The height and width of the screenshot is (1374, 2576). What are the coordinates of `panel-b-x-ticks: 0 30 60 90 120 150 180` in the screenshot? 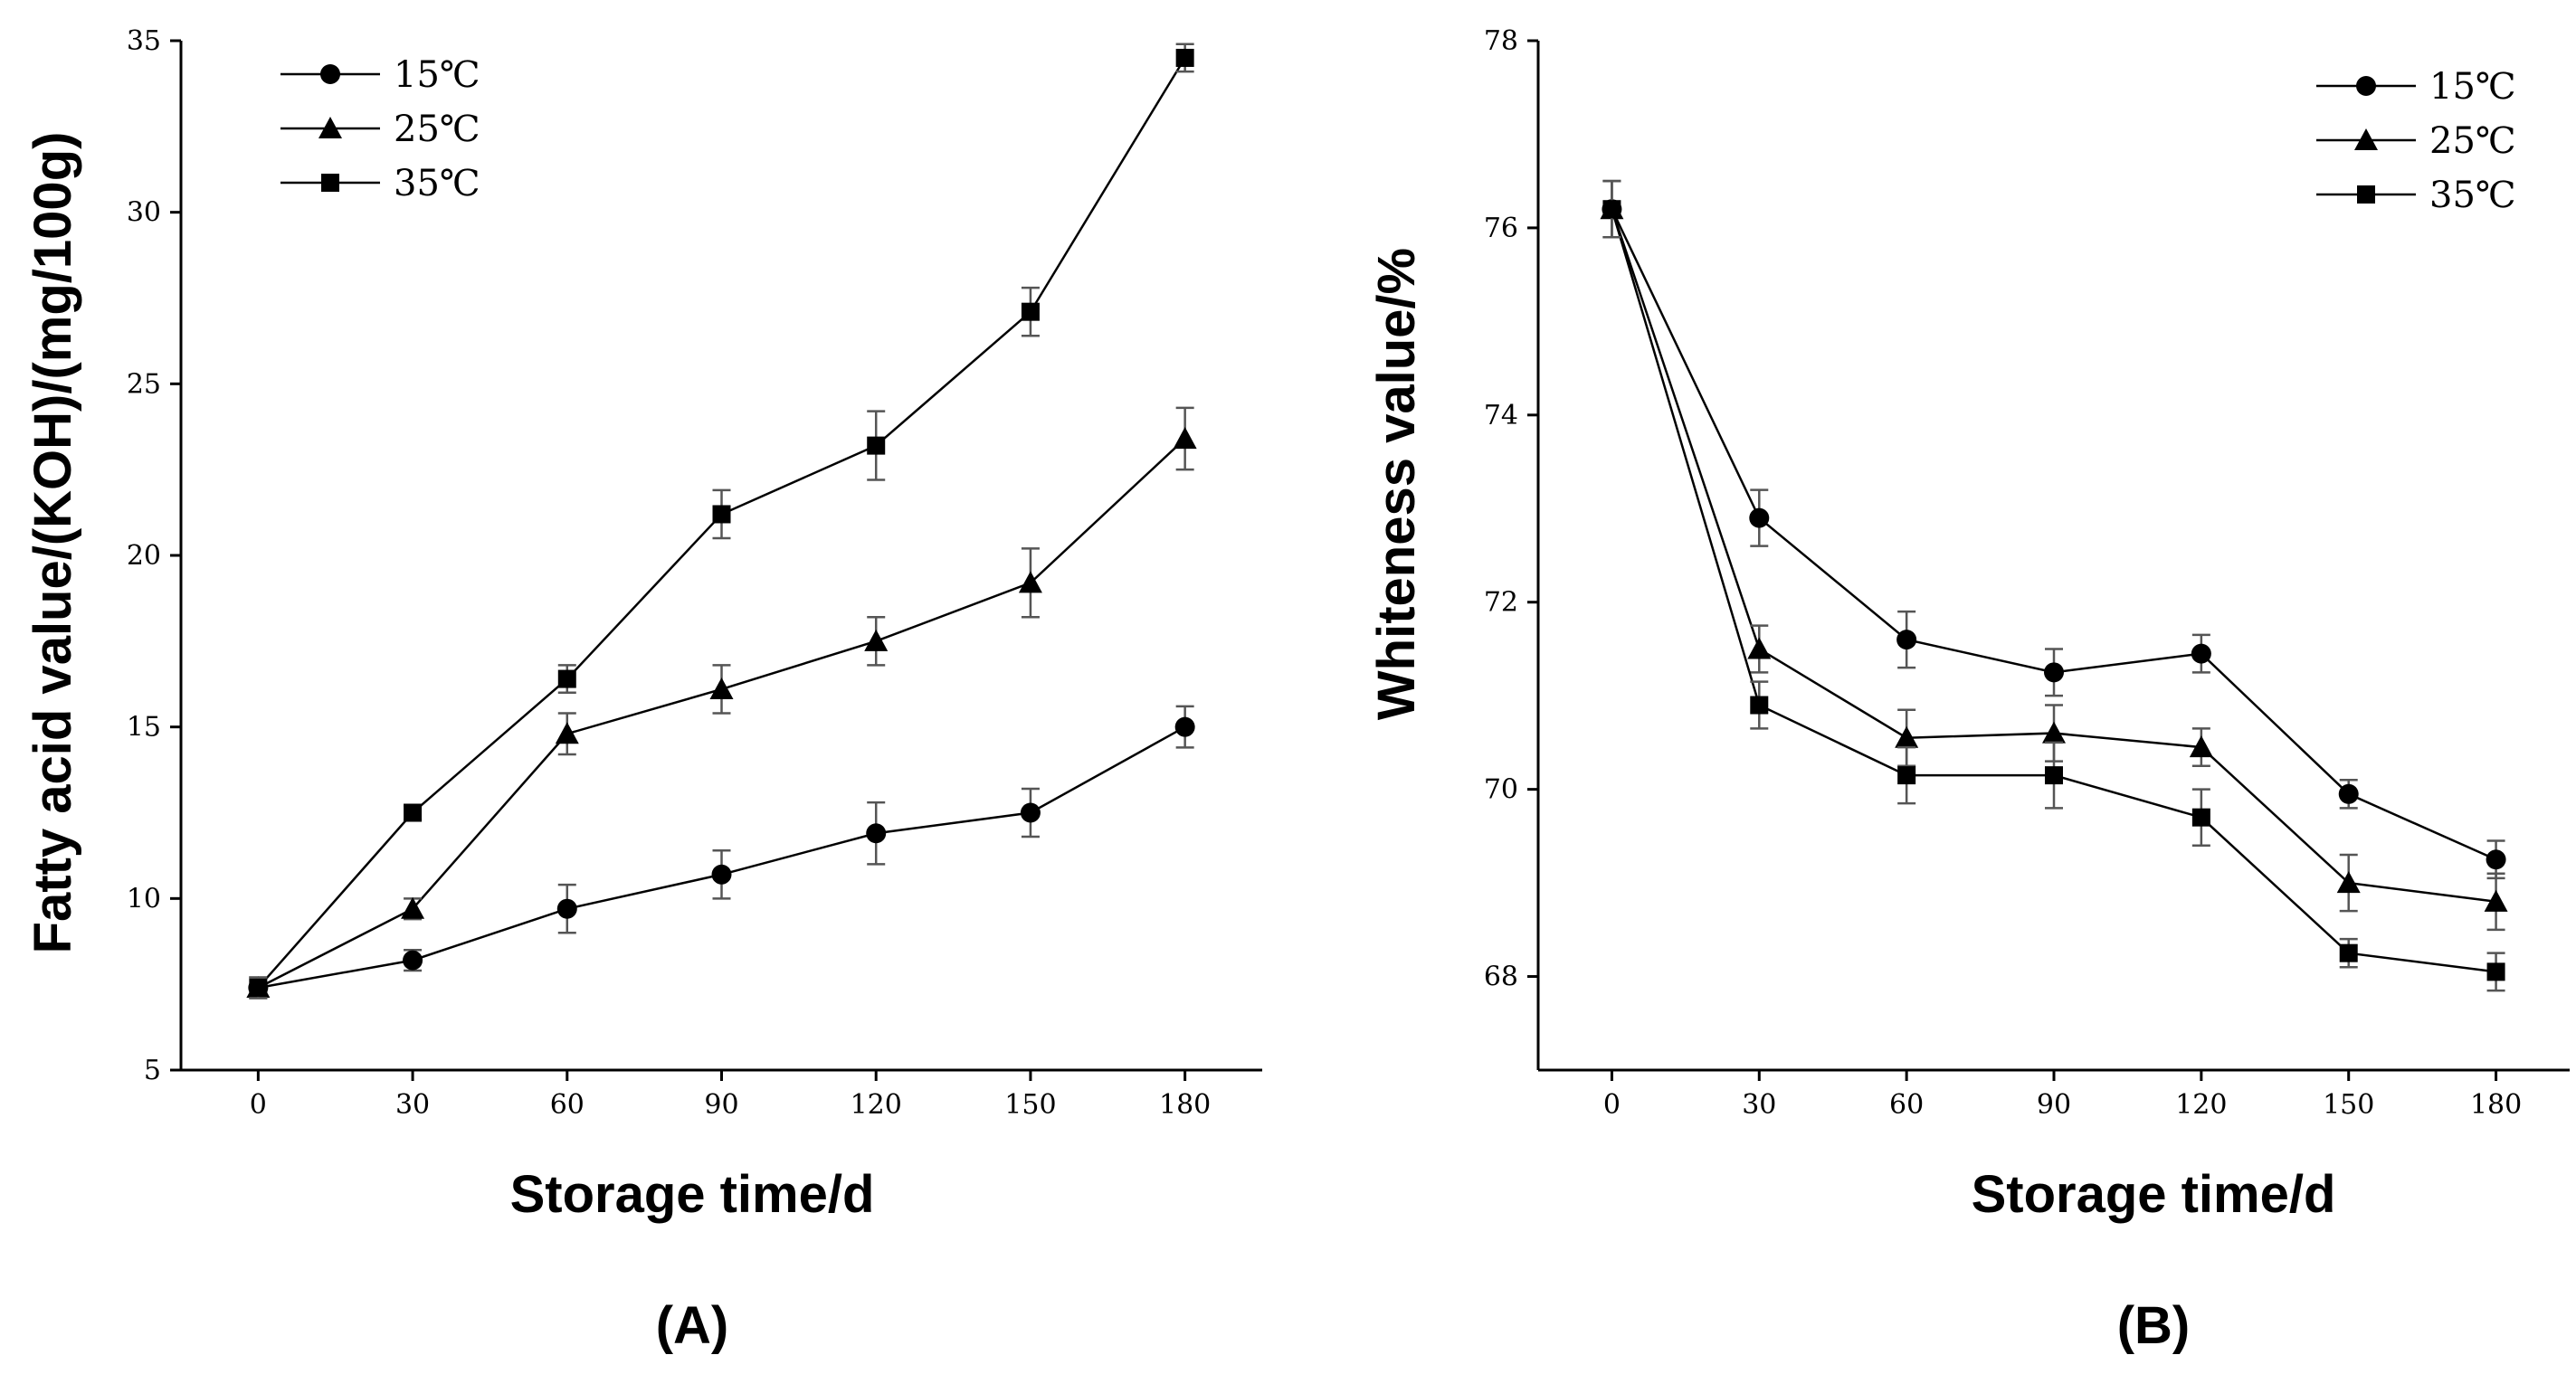 It's located at (2063, 1095).